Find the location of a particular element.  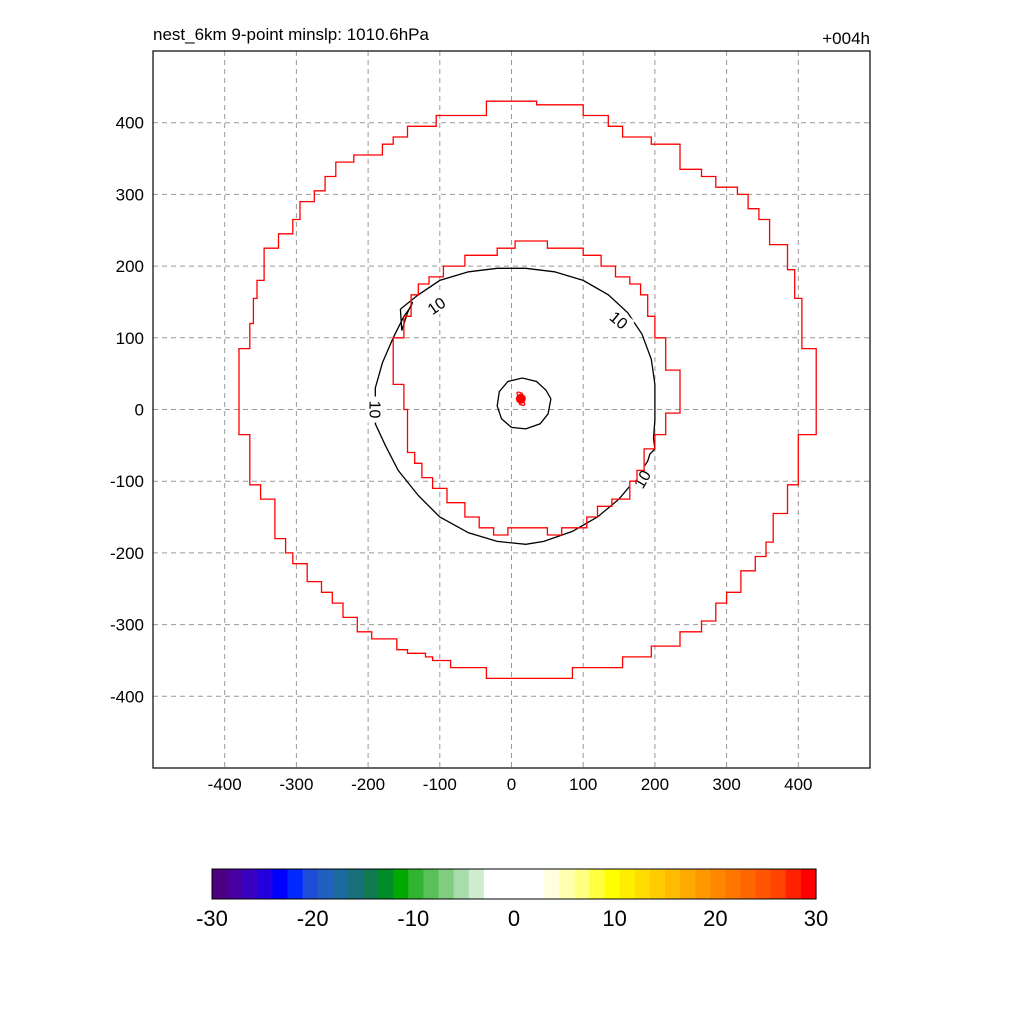

y-tick-label: -100 is located at coordinates (127, 481).